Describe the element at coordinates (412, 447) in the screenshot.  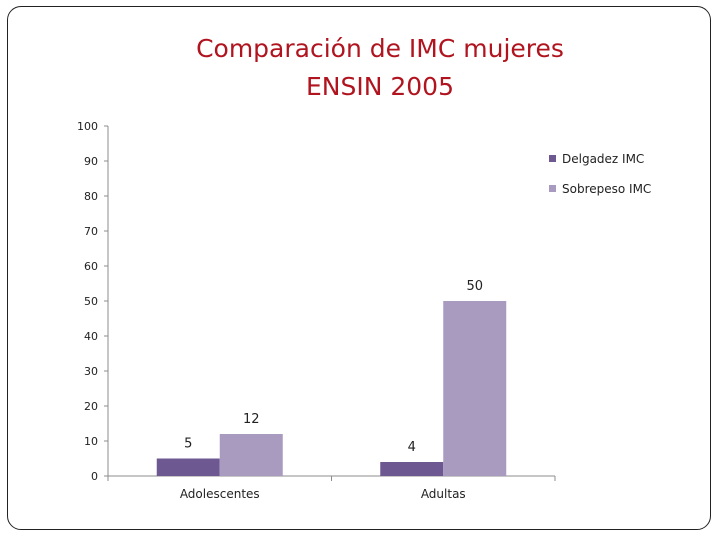
I see `data-label: 4` at that location.